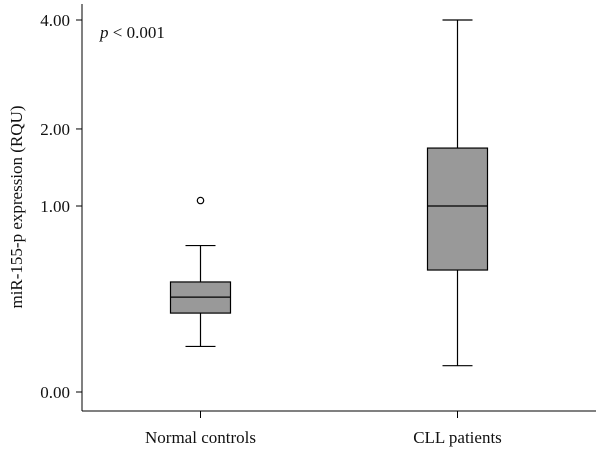 This screenshot has width=600, height=451. I want to click on p-value-symbol: p, so click(104, 32).